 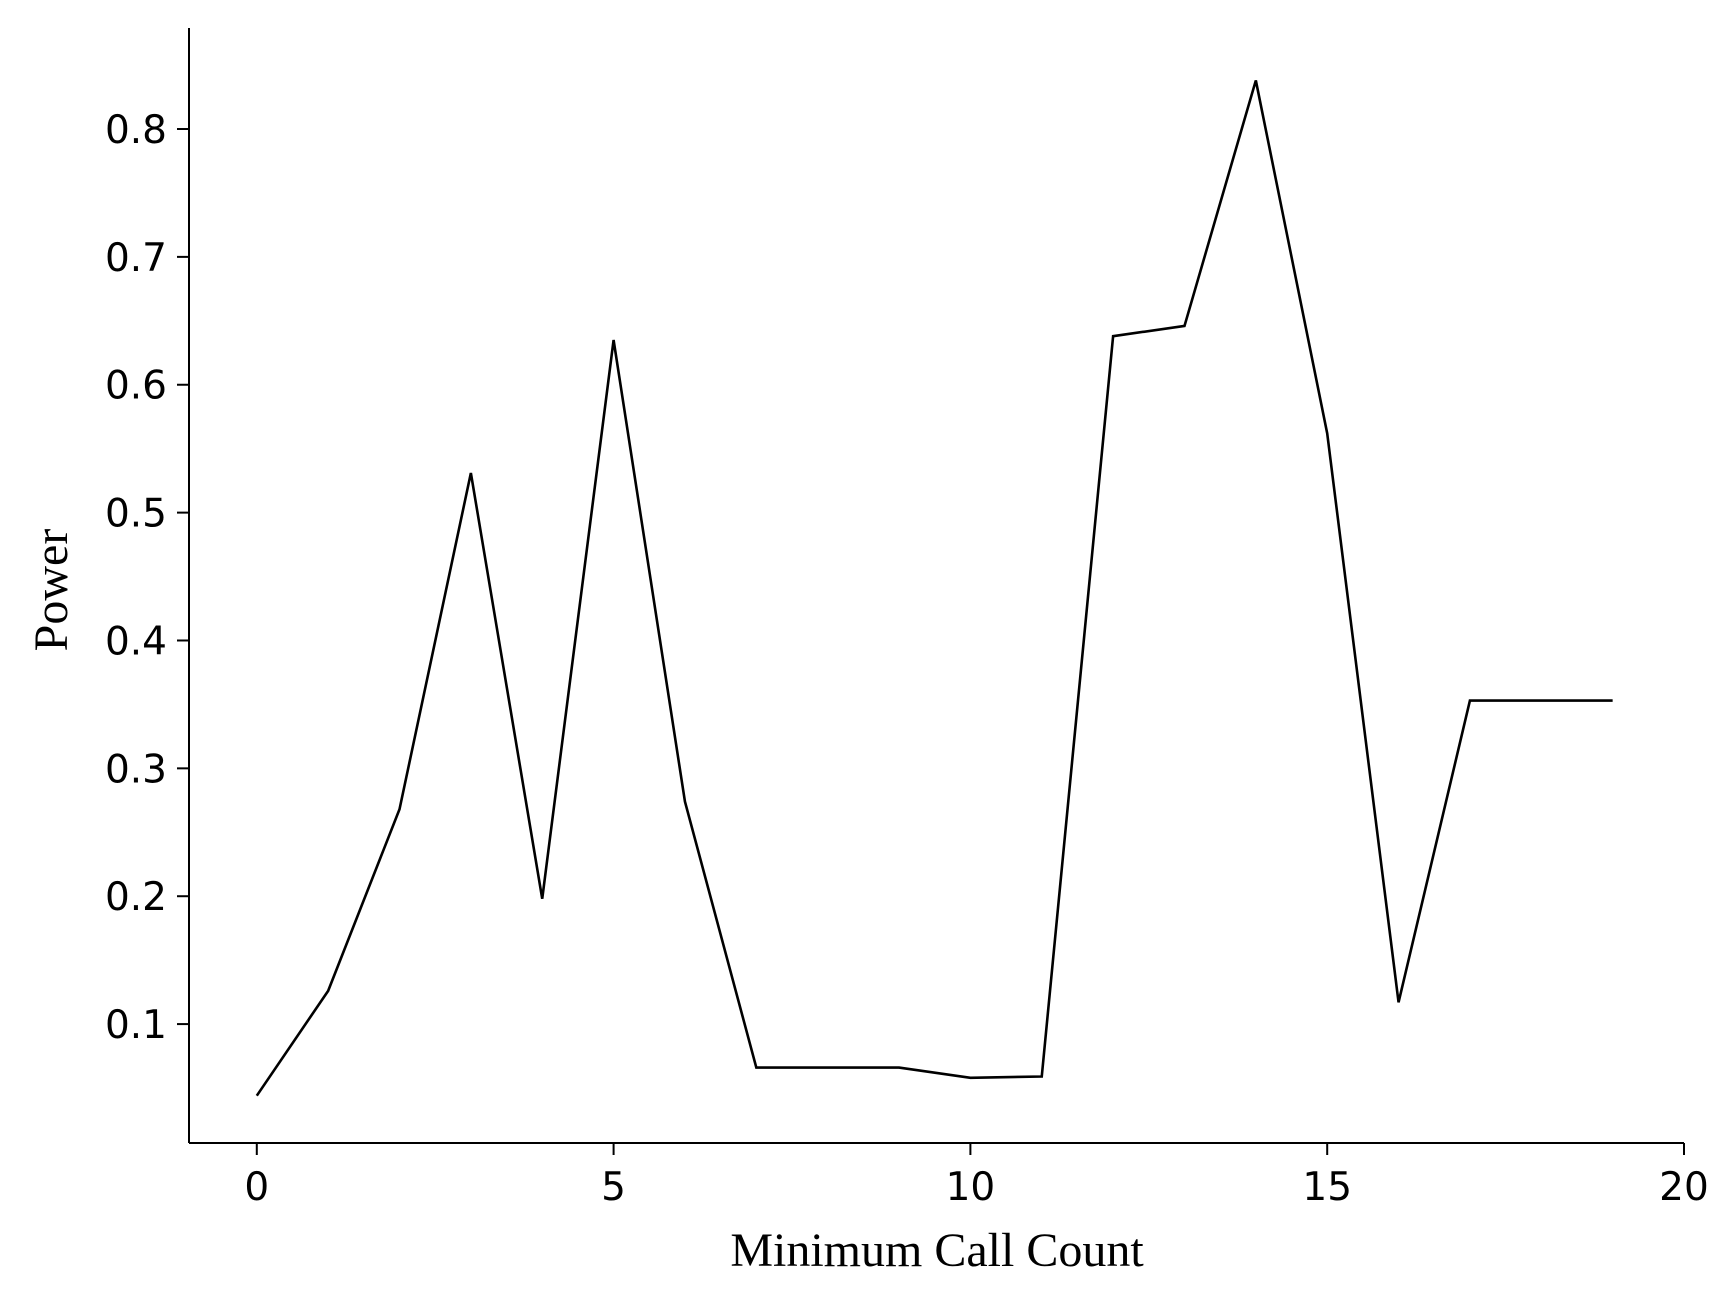 I want to click on y-tick-label: 0.1, so click(x=136, y=1025).